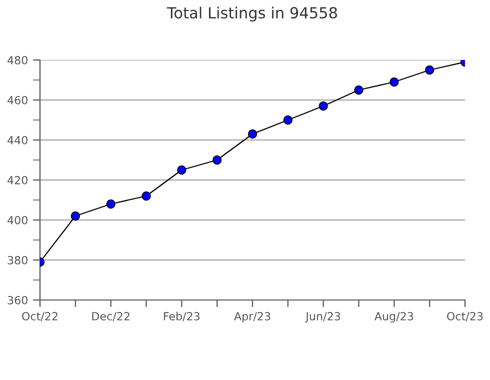  Describe the element at coordinates (182, 317) in the screenshot. I see `x-tick-label: Feb/23` at that location.